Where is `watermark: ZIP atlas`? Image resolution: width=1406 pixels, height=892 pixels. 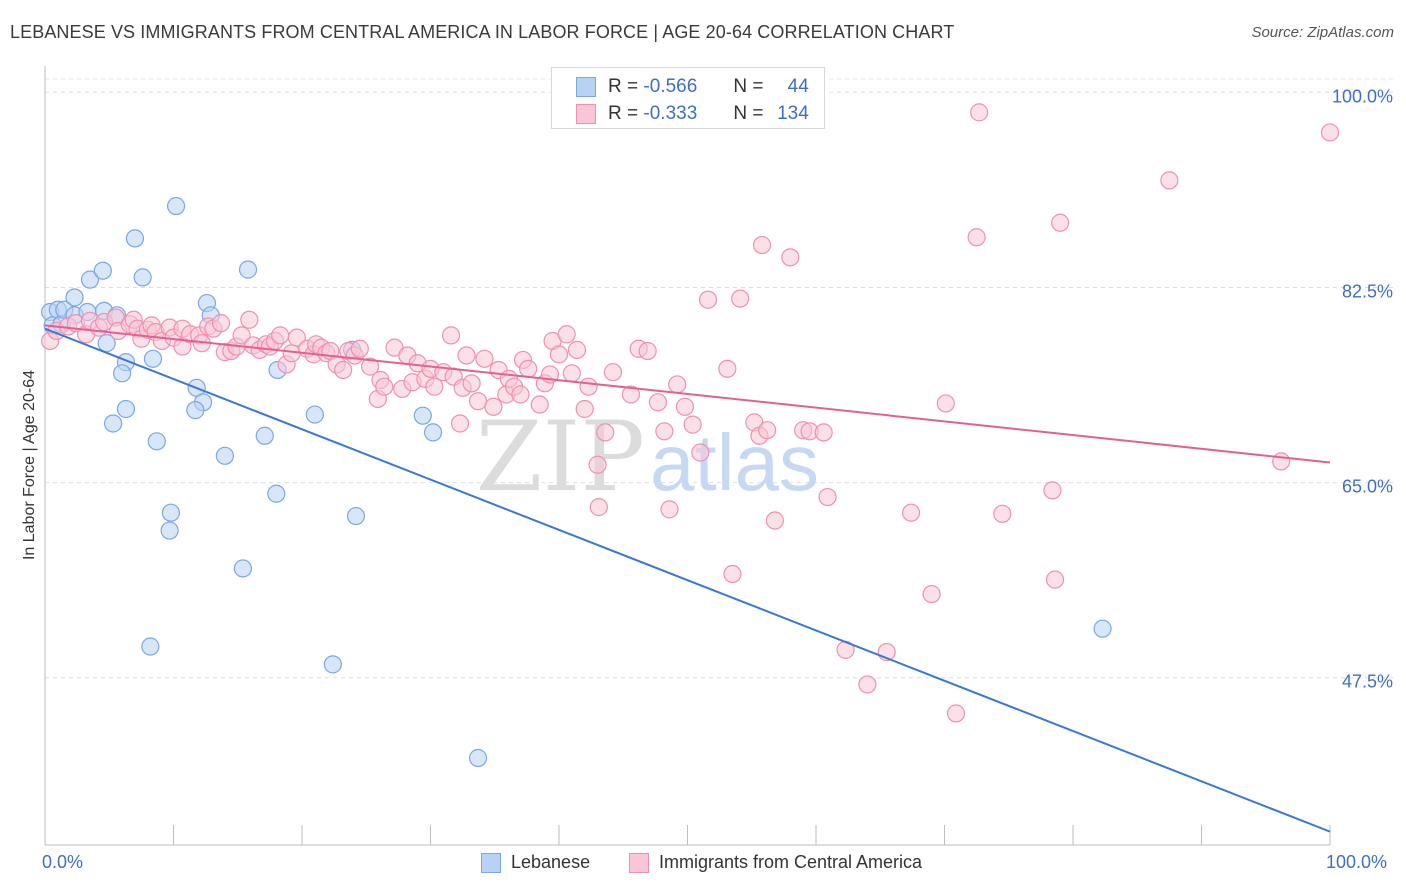 watermark: ZIP atlas is located at coordinates (647, 457).